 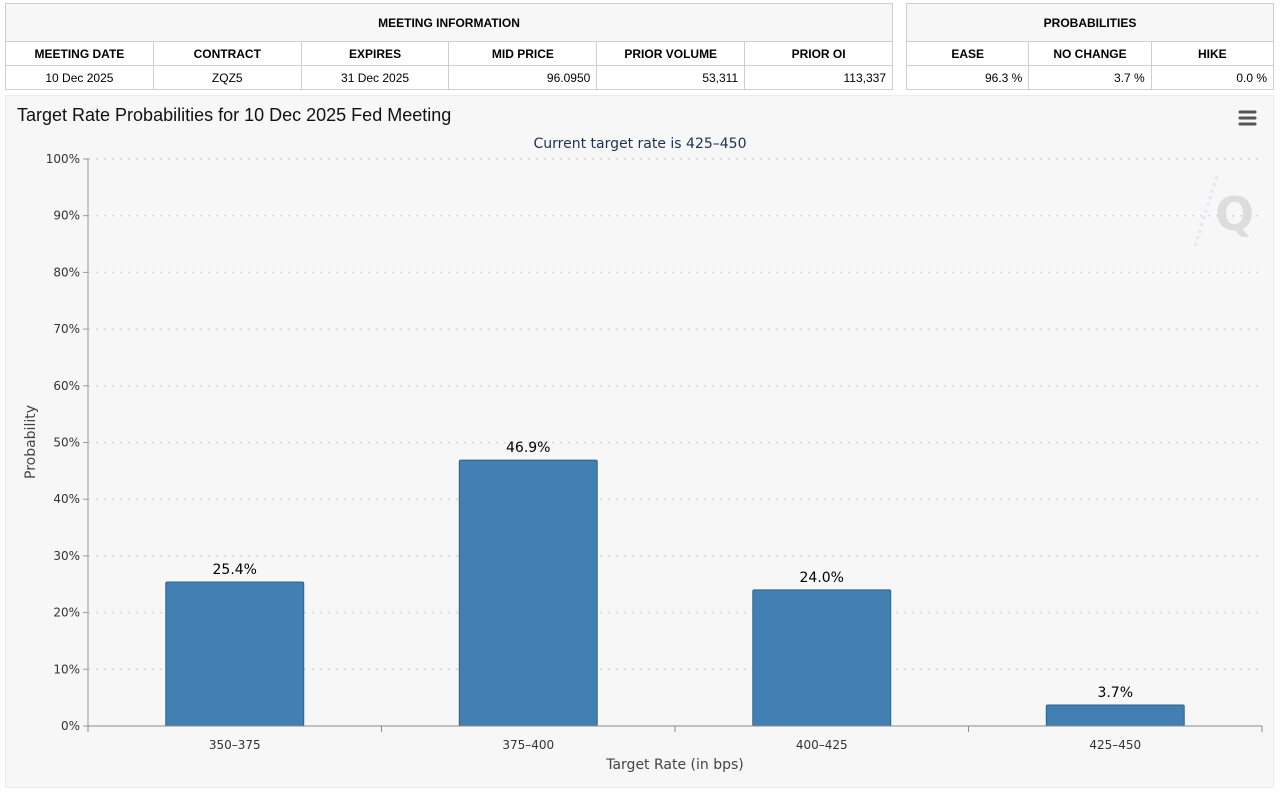 What do you see at coordinates (375, 53) in the screenshot?
I see `header-expires: EXPIRES` at bounding box center [375, 53].